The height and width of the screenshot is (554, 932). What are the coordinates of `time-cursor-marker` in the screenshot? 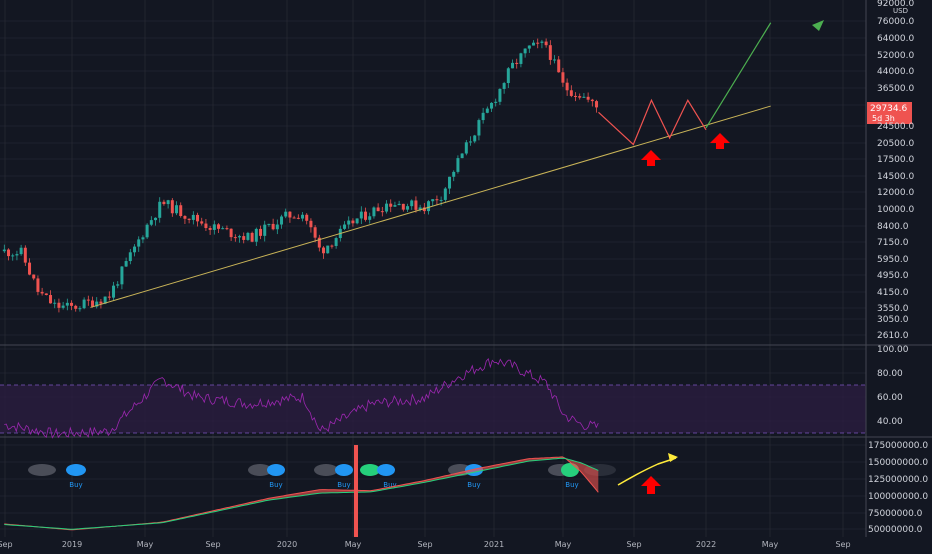 It's located at (356, 491).